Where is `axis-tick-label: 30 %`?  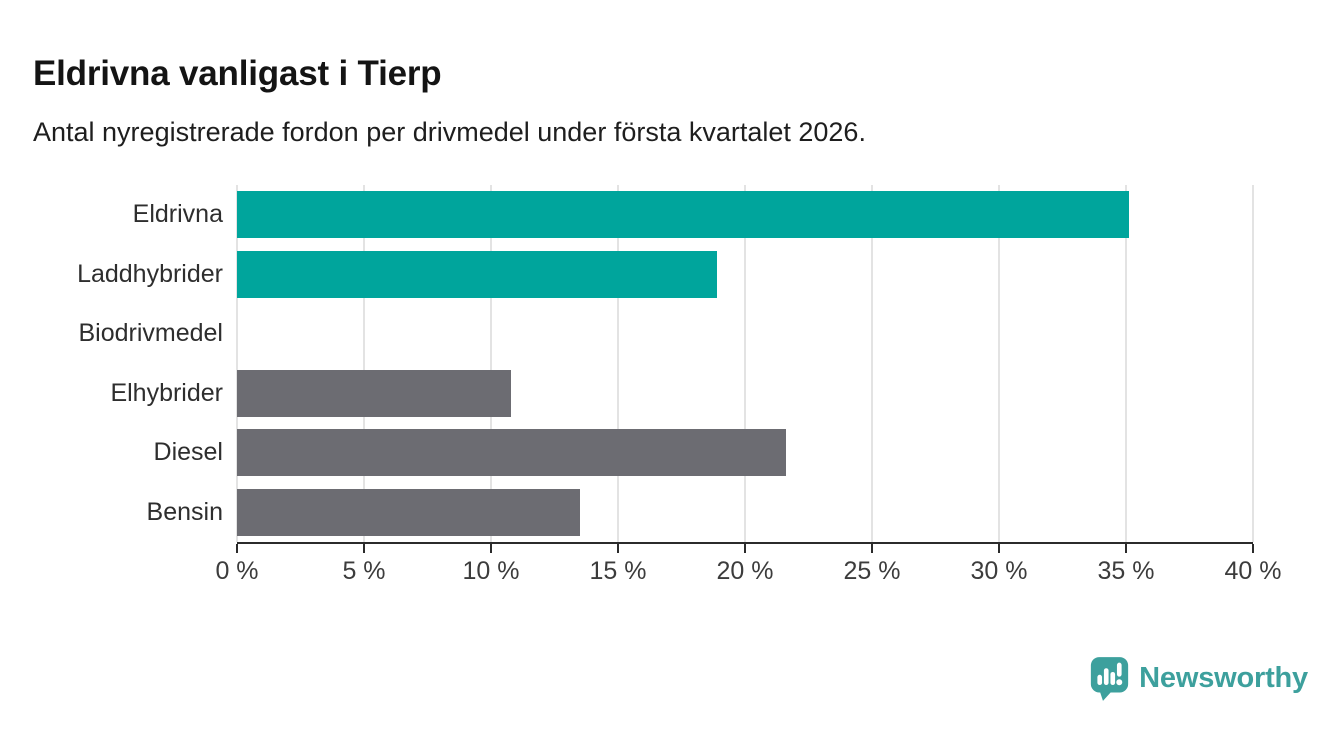 axis-tick-label: 30 % is located at coordinates (999, 571).